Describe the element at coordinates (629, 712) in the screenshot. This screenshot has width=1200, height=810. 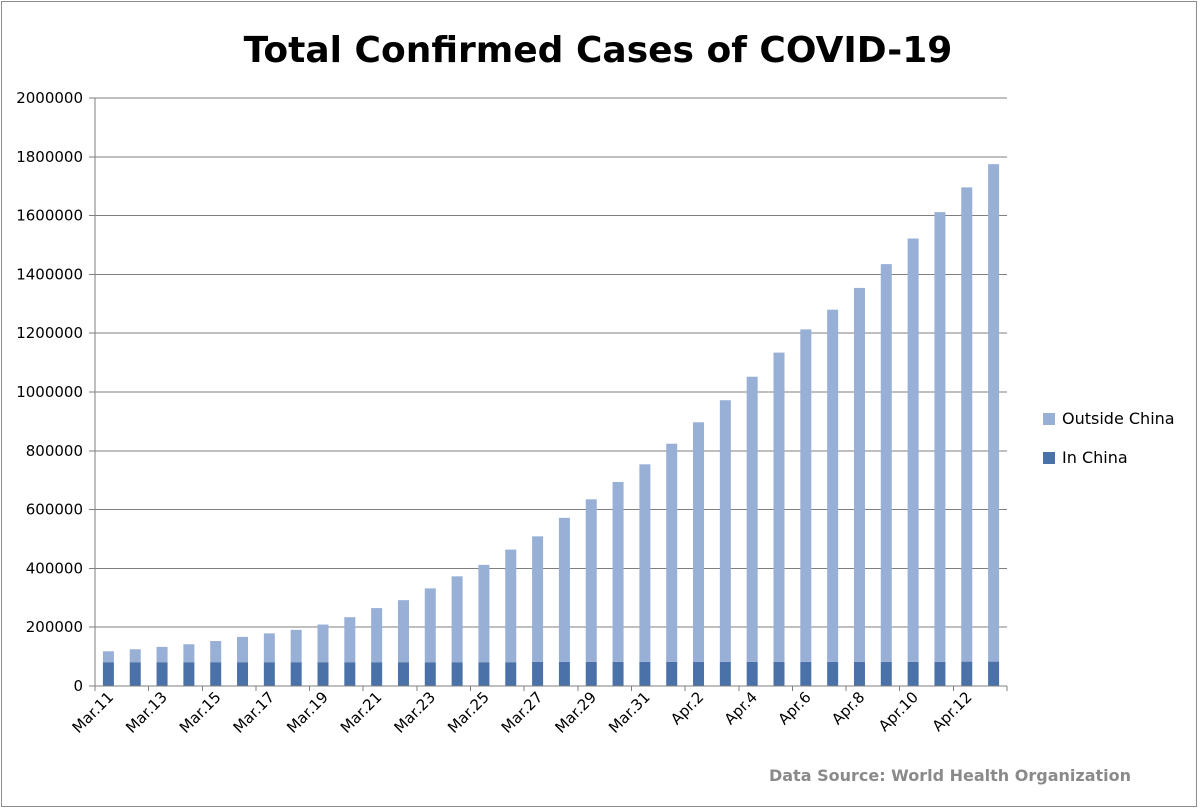
I see `x-tick-label: Mar.31` at that location.